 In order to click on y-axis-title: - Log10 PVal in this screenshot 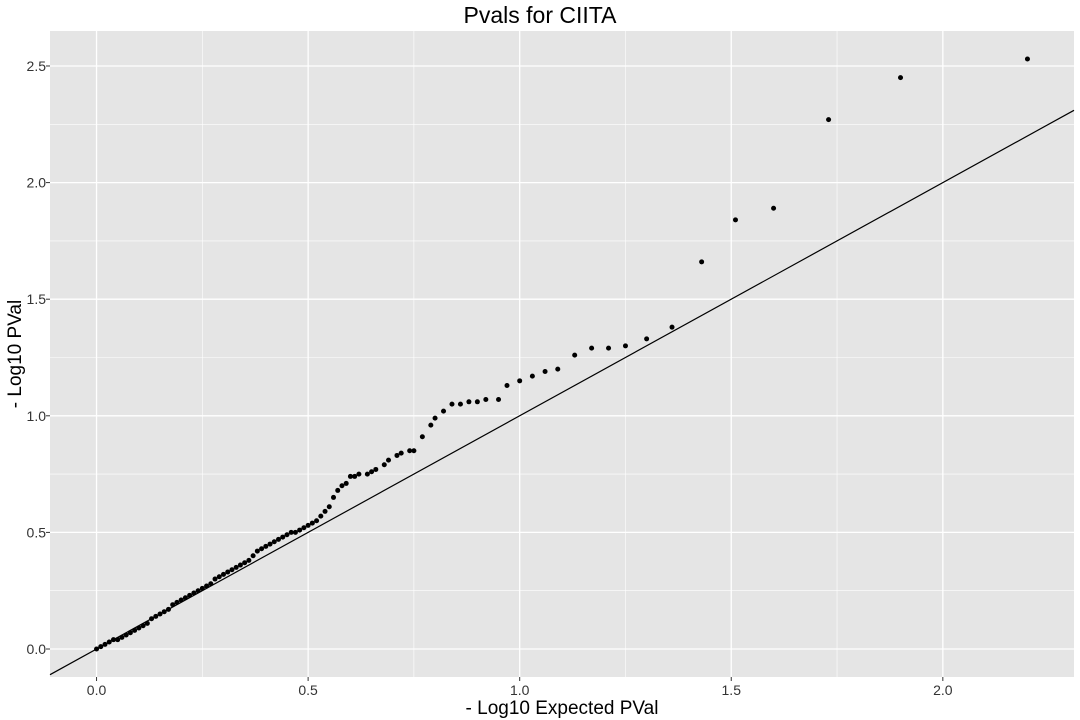, I will do `click(15, 354)`.